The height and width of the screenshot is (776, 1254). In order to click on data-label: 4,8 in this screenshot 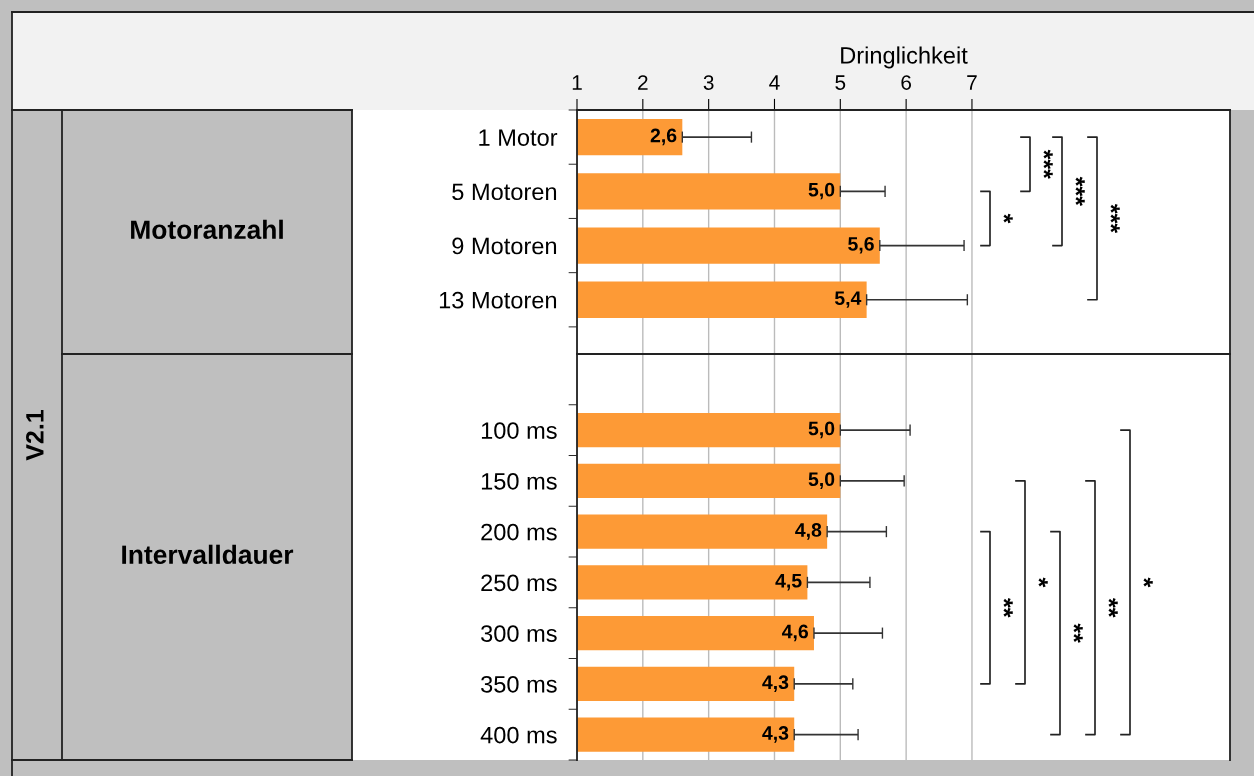, I will do `click(808, 531)`.